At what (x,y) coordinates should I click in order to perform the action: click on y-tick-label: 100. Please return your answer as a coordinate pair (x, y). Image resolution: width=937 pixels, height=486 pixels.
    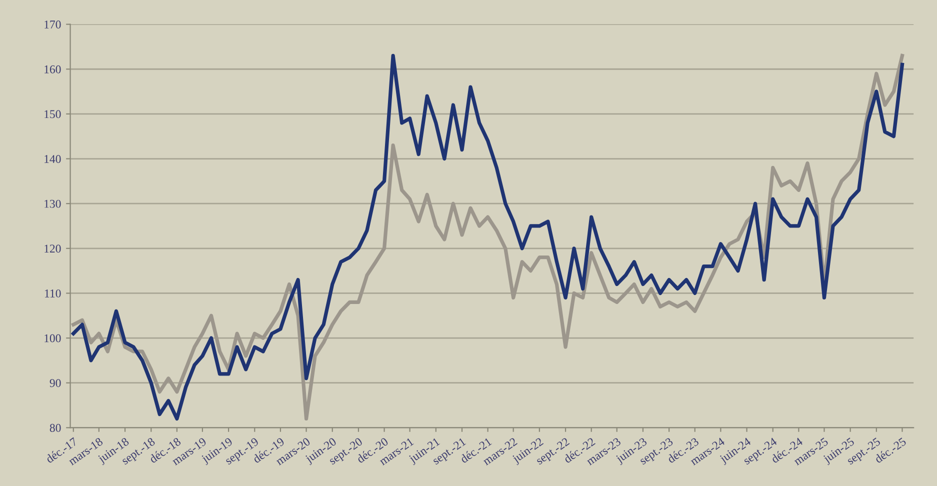
    Looking at the image, I should click on (52, 338).